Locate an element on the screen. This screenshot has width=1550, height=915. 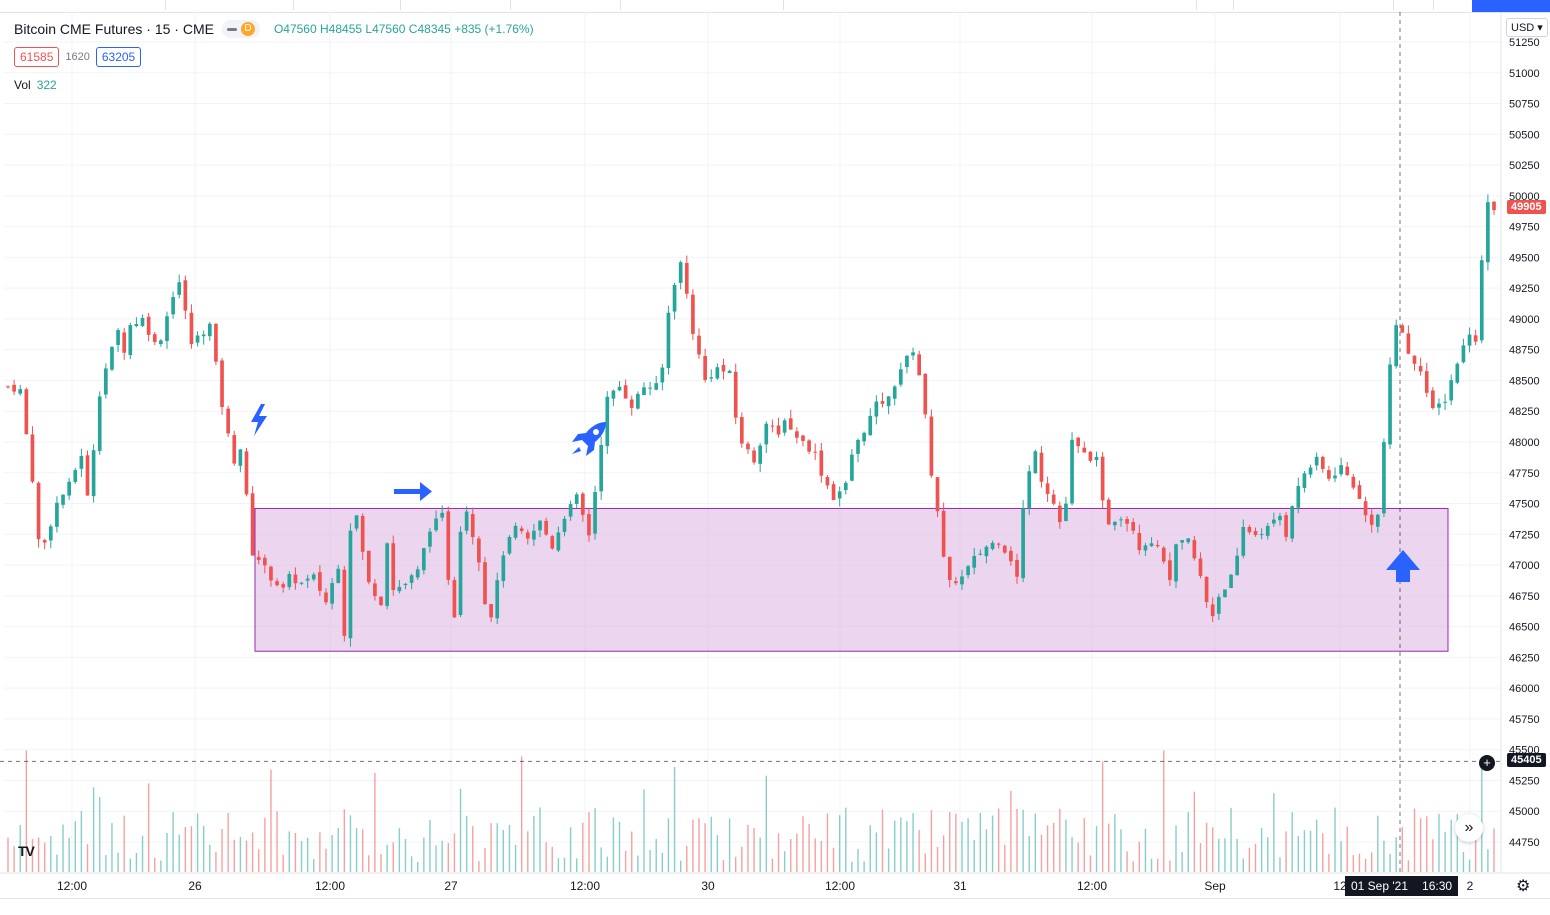
time-axis: 12:00 26 12:00 27 12:00 30 12:00 31 12:00 Sep 12 2 is located at coordinates (765, 886).